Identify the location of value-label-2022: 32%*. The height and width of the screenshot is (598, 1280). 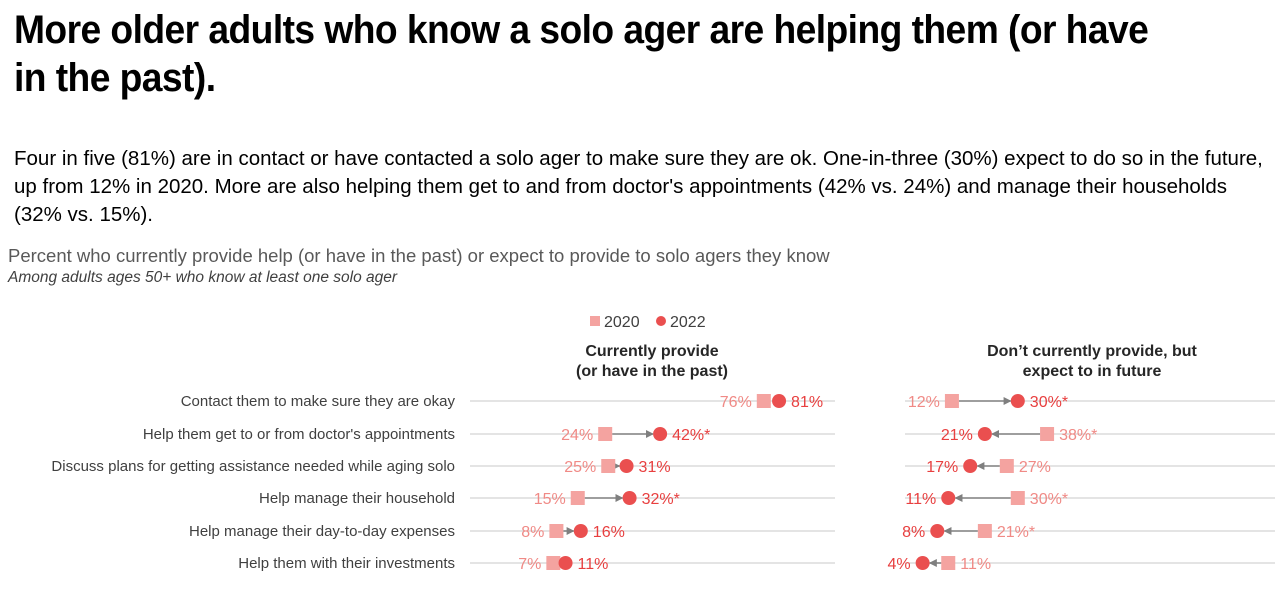
(661, 499).